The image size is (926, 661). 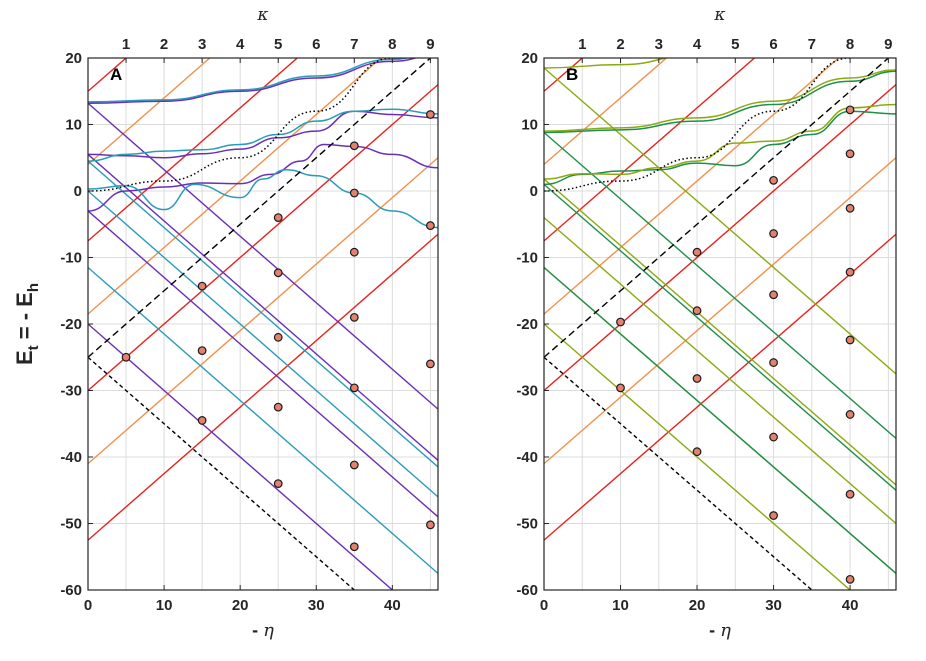 I want to click on x-tick-label: 10, so click(x=620, y=605).